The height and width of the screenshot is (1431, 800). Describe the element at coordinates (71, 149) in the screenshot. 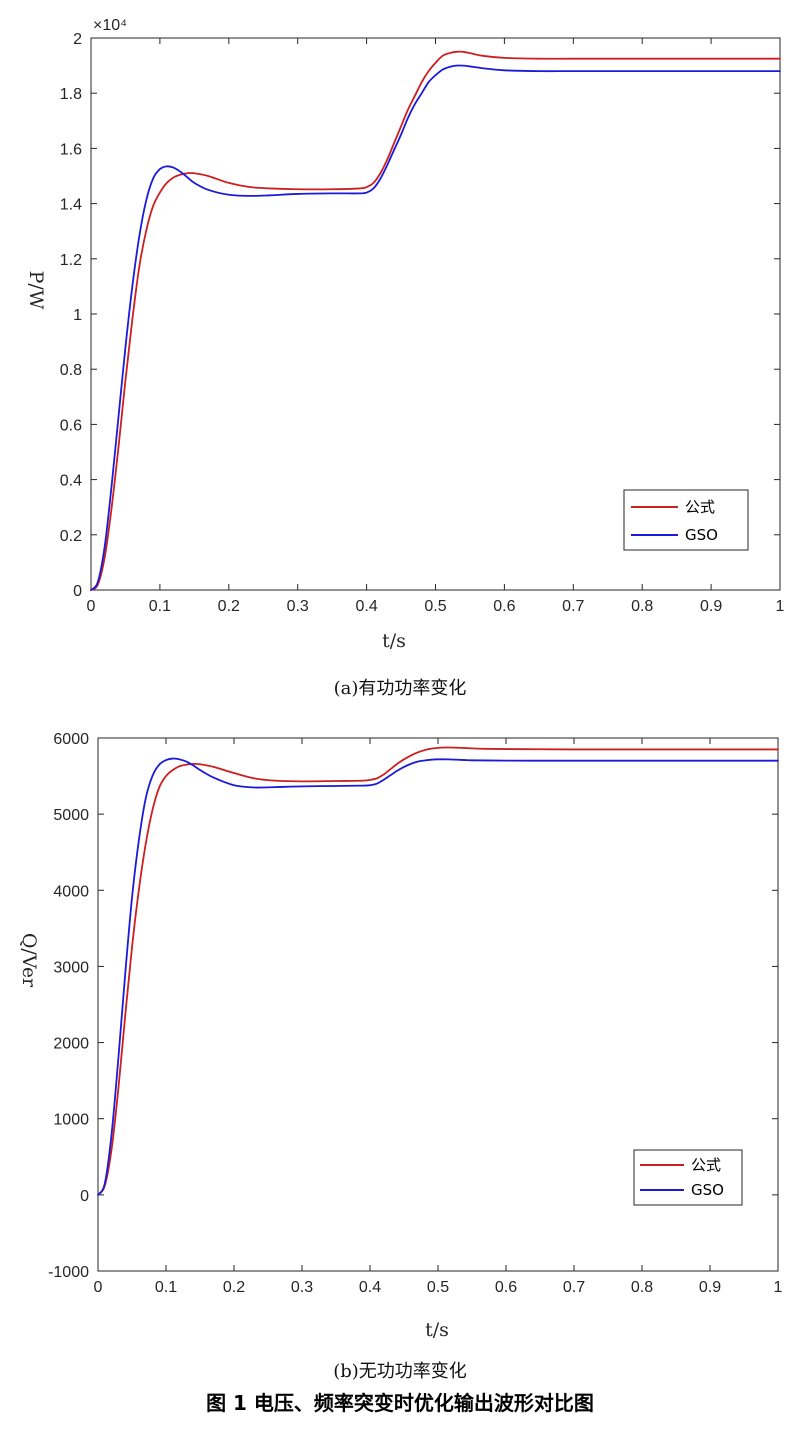

I see `y-tick-label-a-8: 1.6` at that location.